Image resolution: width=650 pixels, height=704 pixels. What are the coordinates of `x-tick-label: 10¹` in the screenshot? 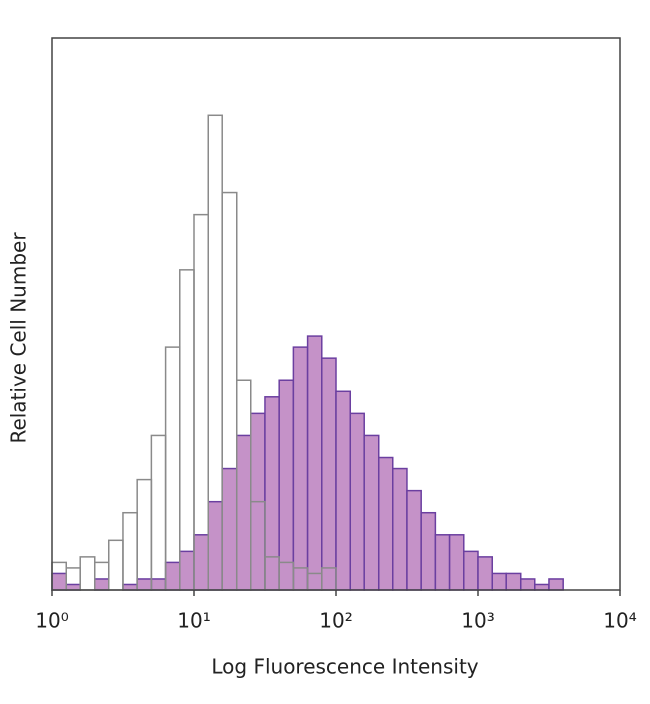 It's located at (193, 621).